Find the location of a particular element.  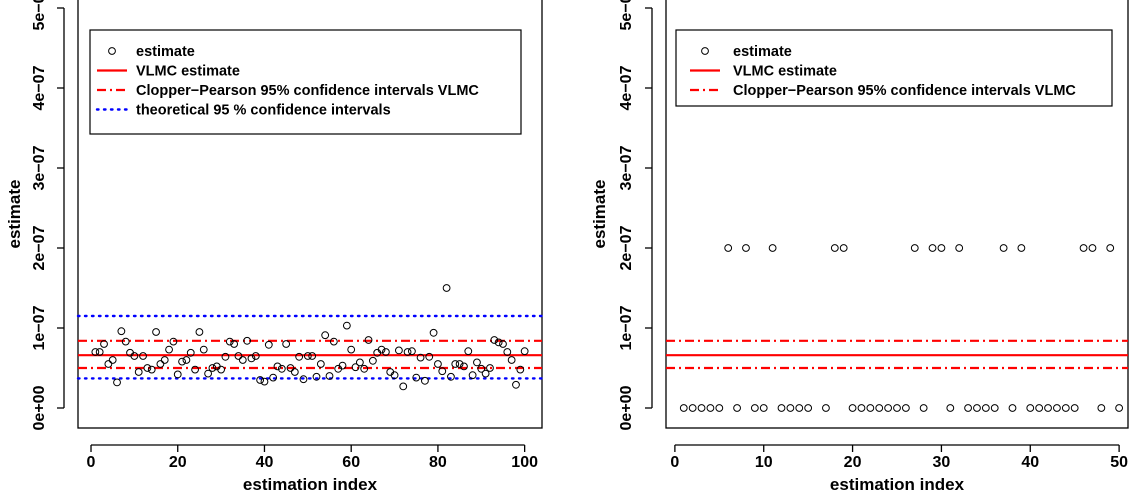

y-axis-title: estimate is located at coordinates (14, 214).